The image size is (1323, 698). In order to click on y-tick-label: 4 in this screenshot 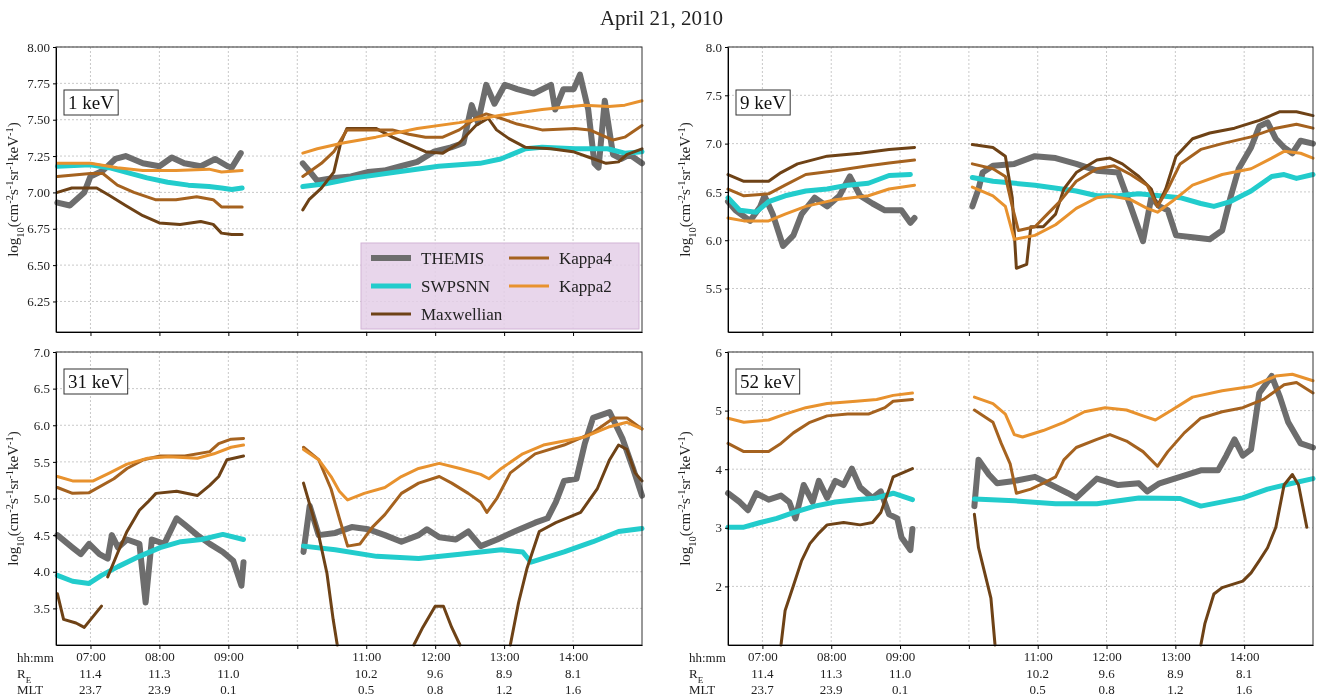, I will do `click(719, 469)`.